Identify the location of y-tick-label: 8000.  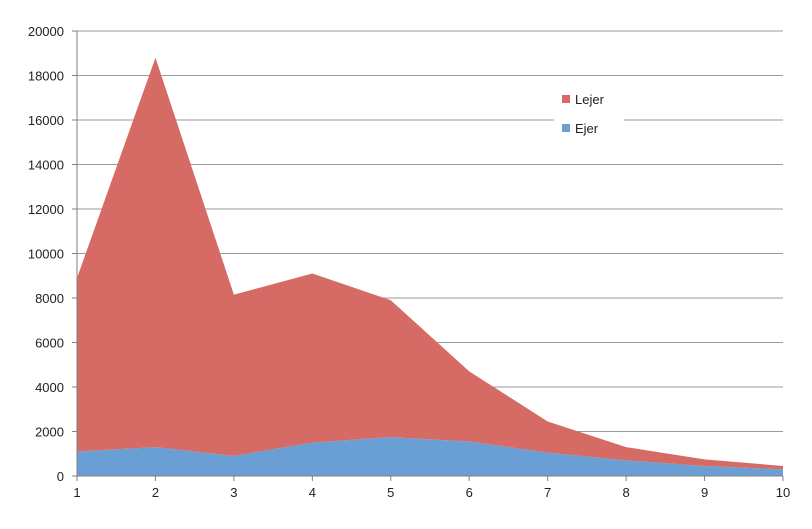
(49, 298).